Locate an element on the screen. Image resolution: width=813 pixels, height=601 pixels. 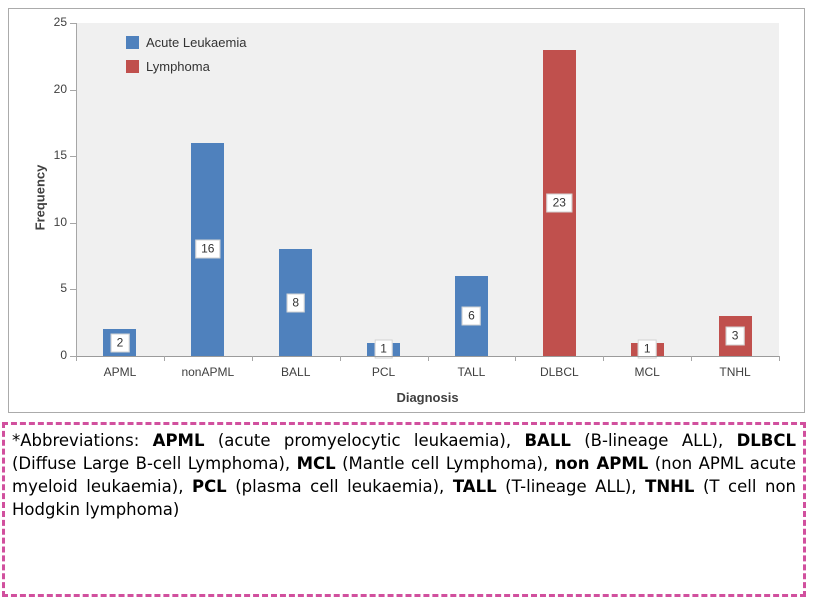
x-category-label: TALL is located at coordinates (471, 372).